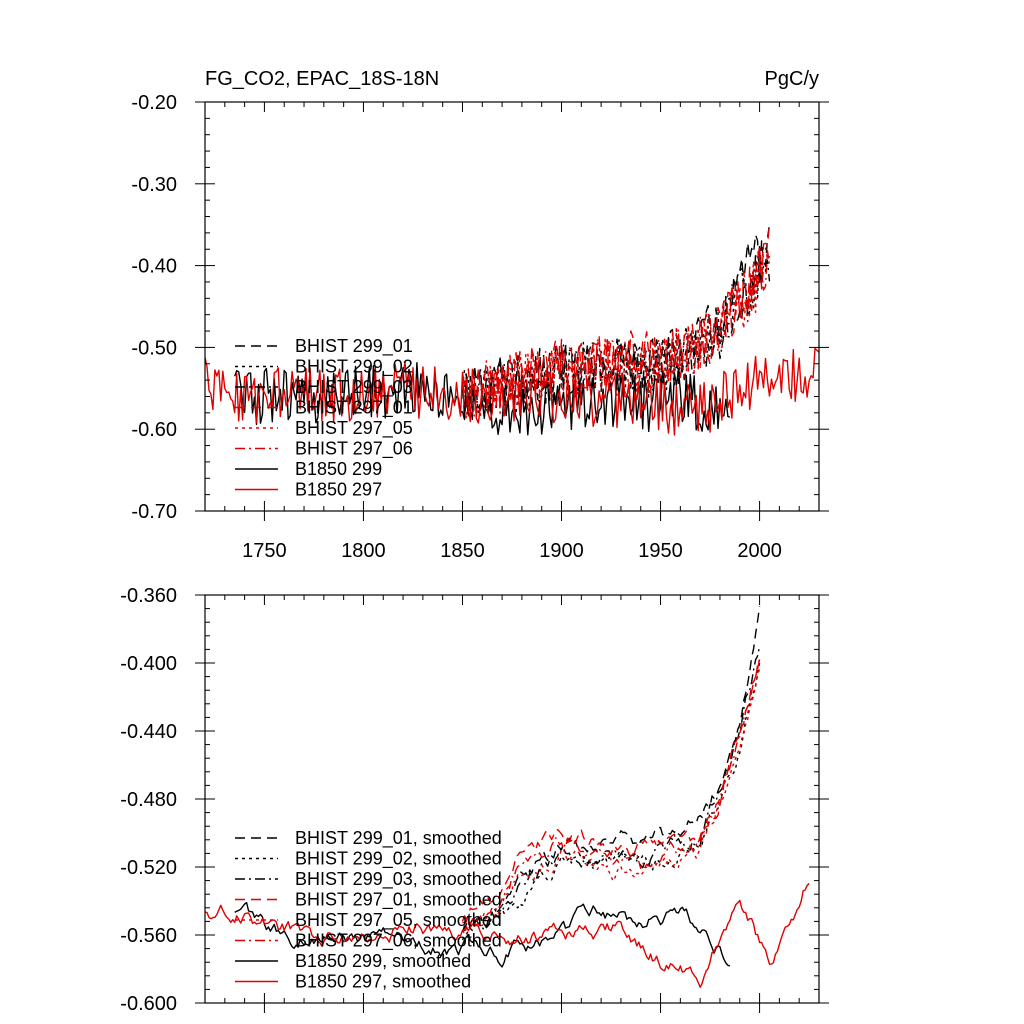 The height and width of the screenshot is (1024, 1024). I want to click on x-tick-label: 1850, so click(462, 551).